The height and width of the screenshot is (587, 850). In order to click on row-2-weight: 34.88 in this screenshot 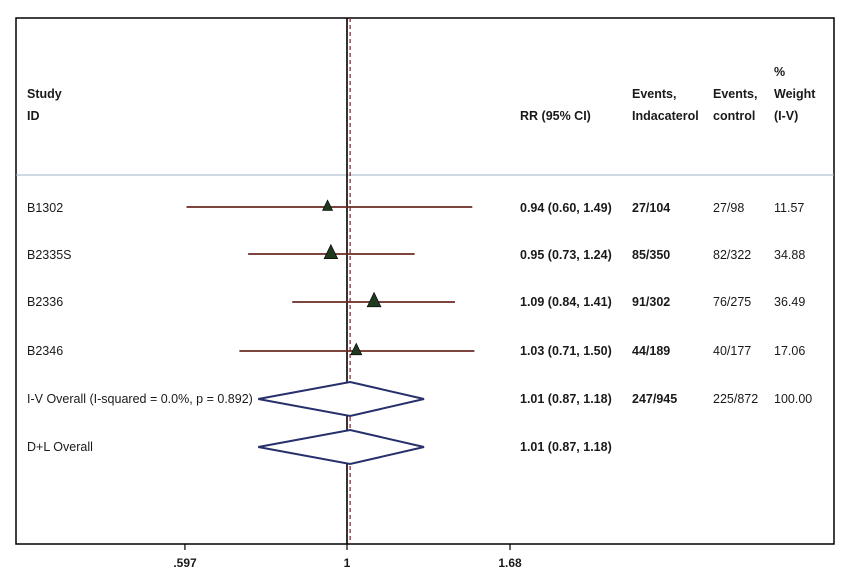, I will do `click(790, 255)`.